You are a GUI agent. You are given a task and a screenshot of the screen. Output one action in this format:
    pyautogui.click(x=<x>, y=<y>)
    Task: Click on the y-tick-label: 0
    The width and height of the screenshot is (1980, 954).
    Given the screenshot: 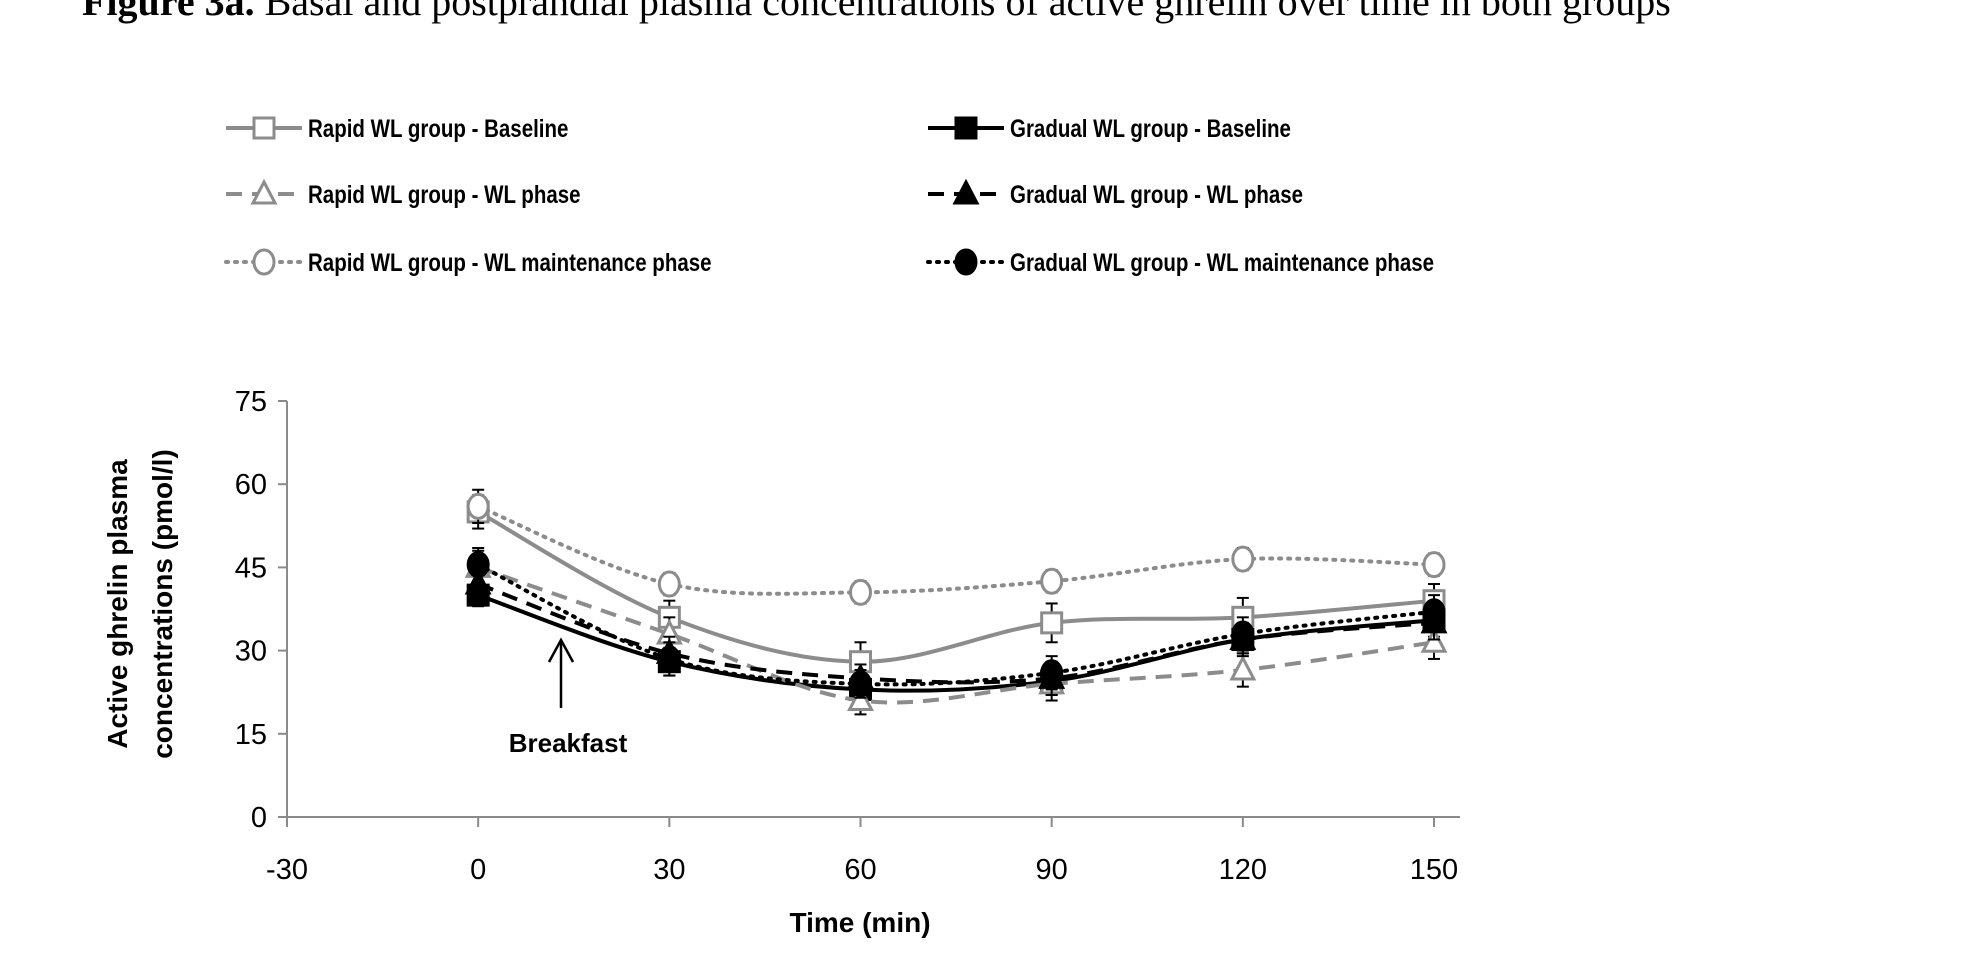 What is the action you would take?
    pyautogui.click(x=259, y=818)
    